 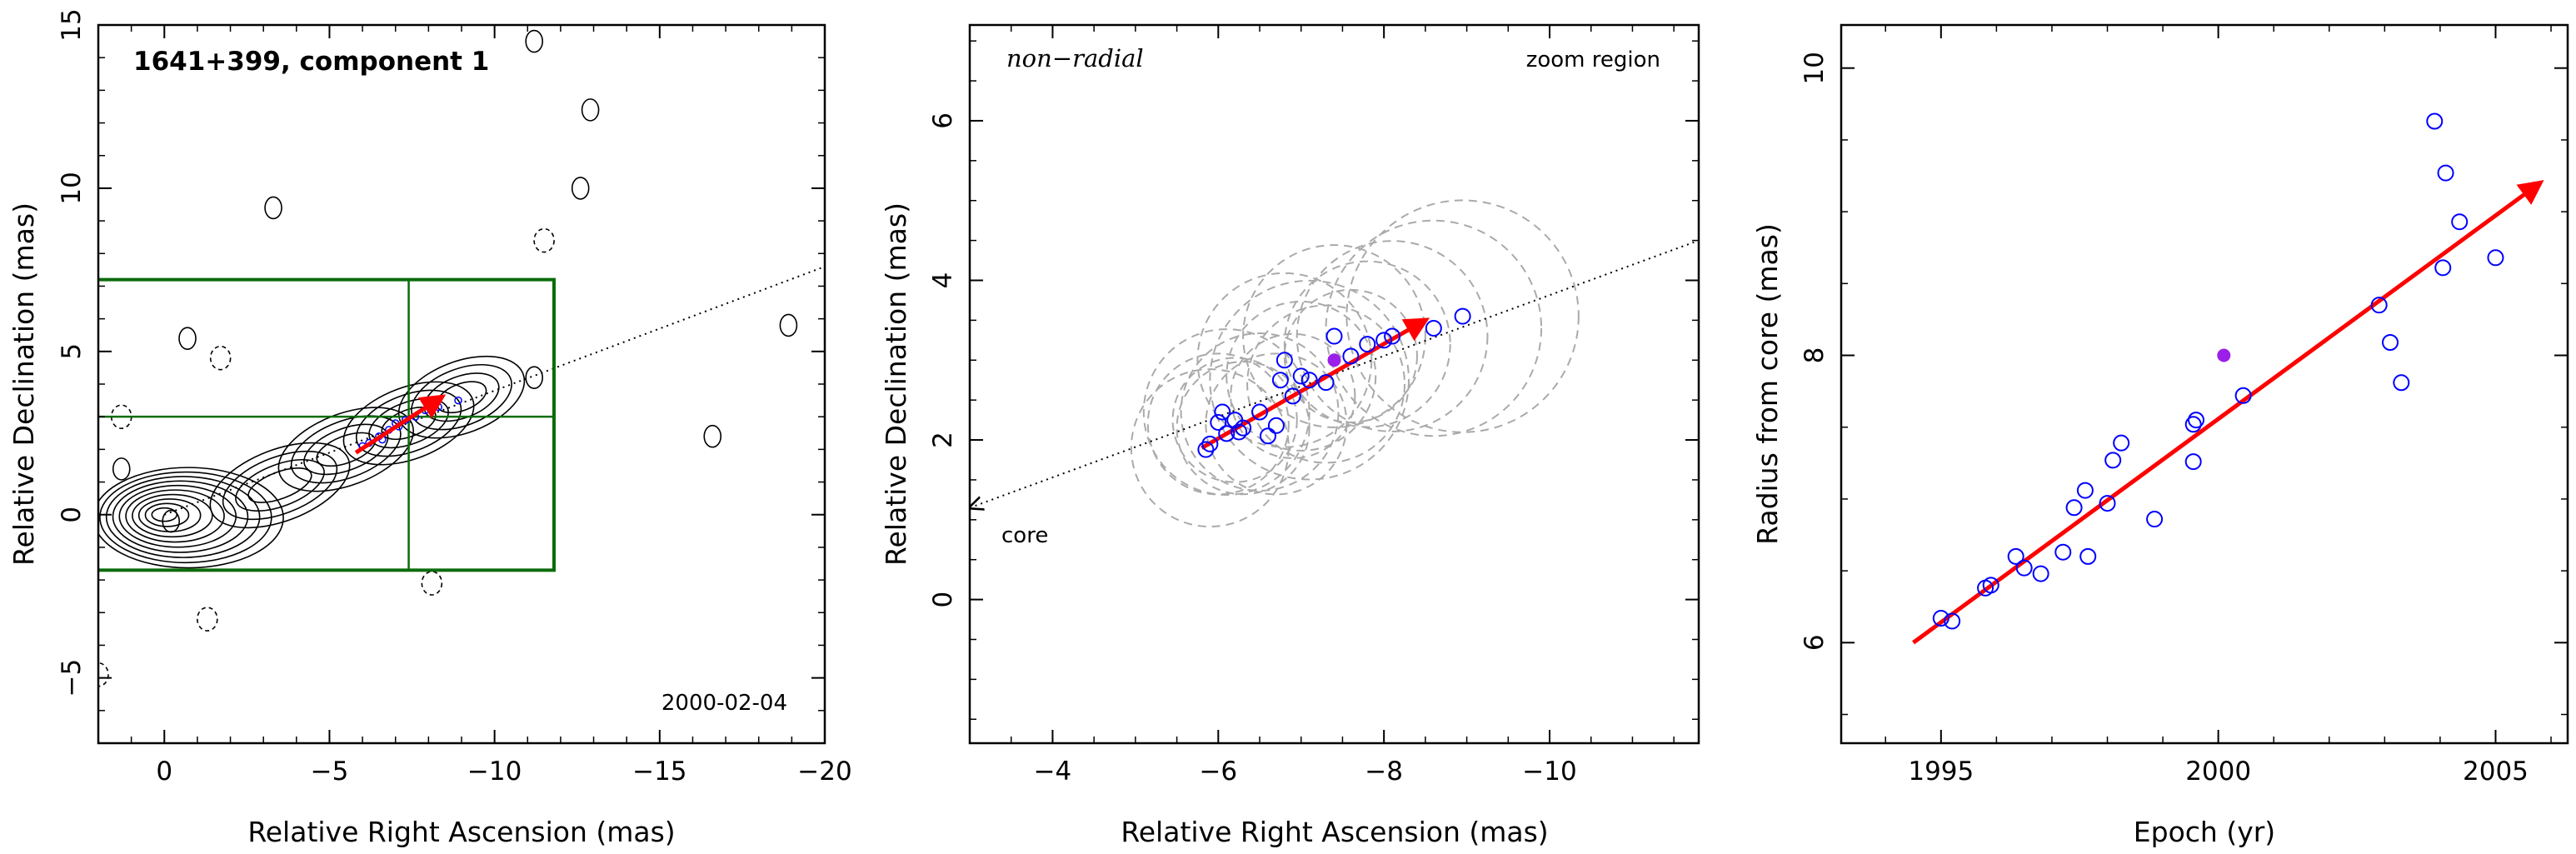 I want to click on x-tick-label: −4, so click(x=1053, y=772).